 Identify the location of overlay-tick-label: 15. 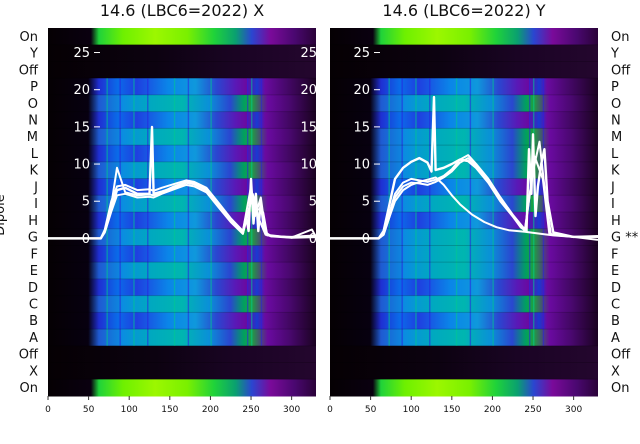
(81, 127).